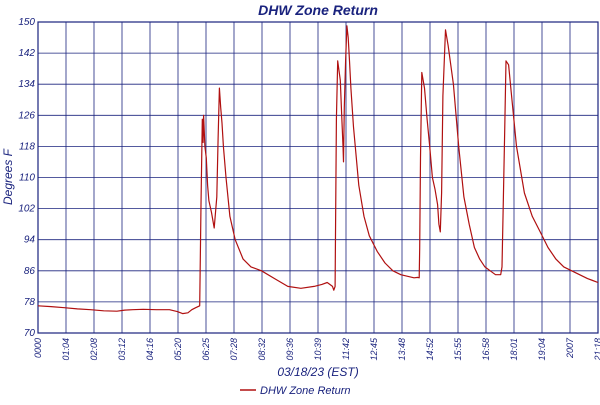 The width and height of the screenshot is (600, 405). I want to click on y-tick-label: 142, so click(26, 53).